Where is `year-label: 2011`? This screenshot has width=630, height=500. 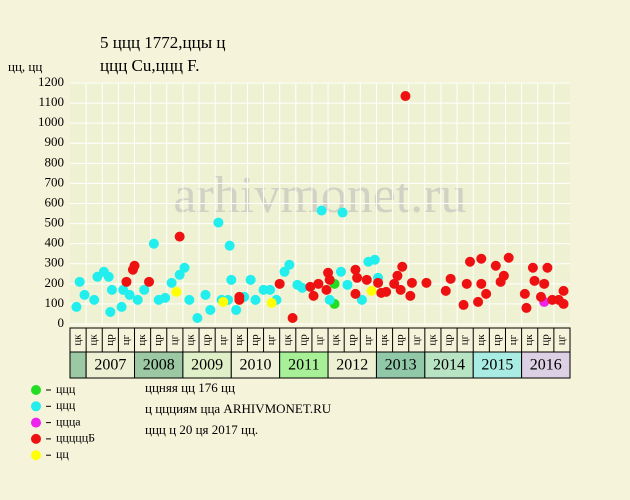
year-label: 2011 is located at coordinates (303, 365).